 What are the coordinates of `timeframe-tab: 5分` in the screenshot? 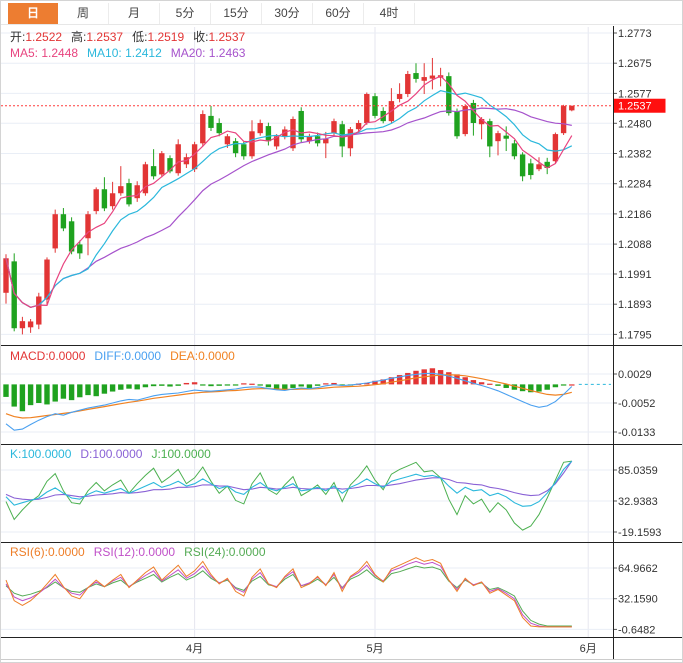 It's located at (185, 13).